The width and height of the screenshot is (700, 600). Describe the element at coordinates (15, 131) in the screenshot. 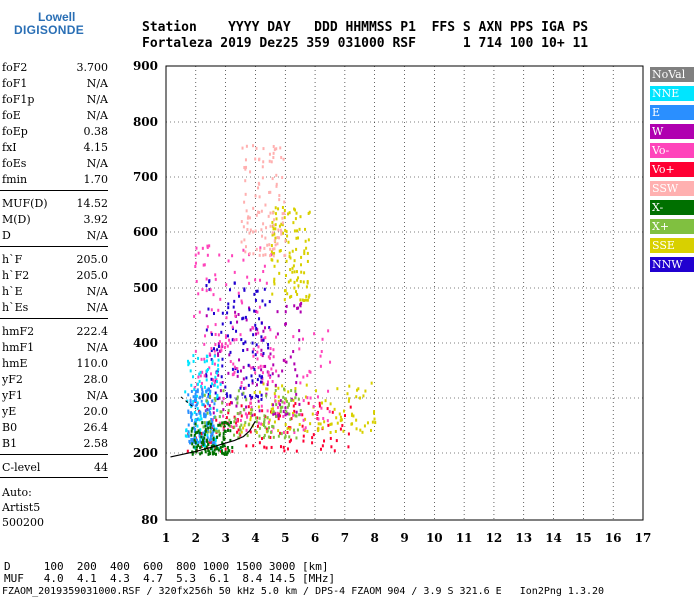

I see `param-name: foEp` at that location.